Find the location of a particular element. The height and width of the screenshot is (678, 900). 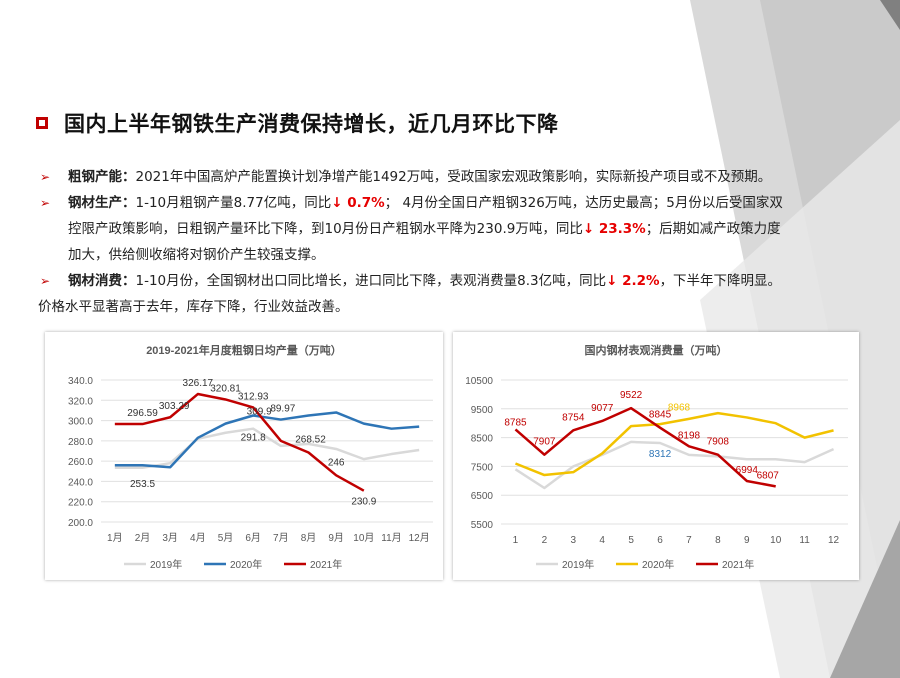

x-tick-label: 2月 is located at coordinates (143, 538).